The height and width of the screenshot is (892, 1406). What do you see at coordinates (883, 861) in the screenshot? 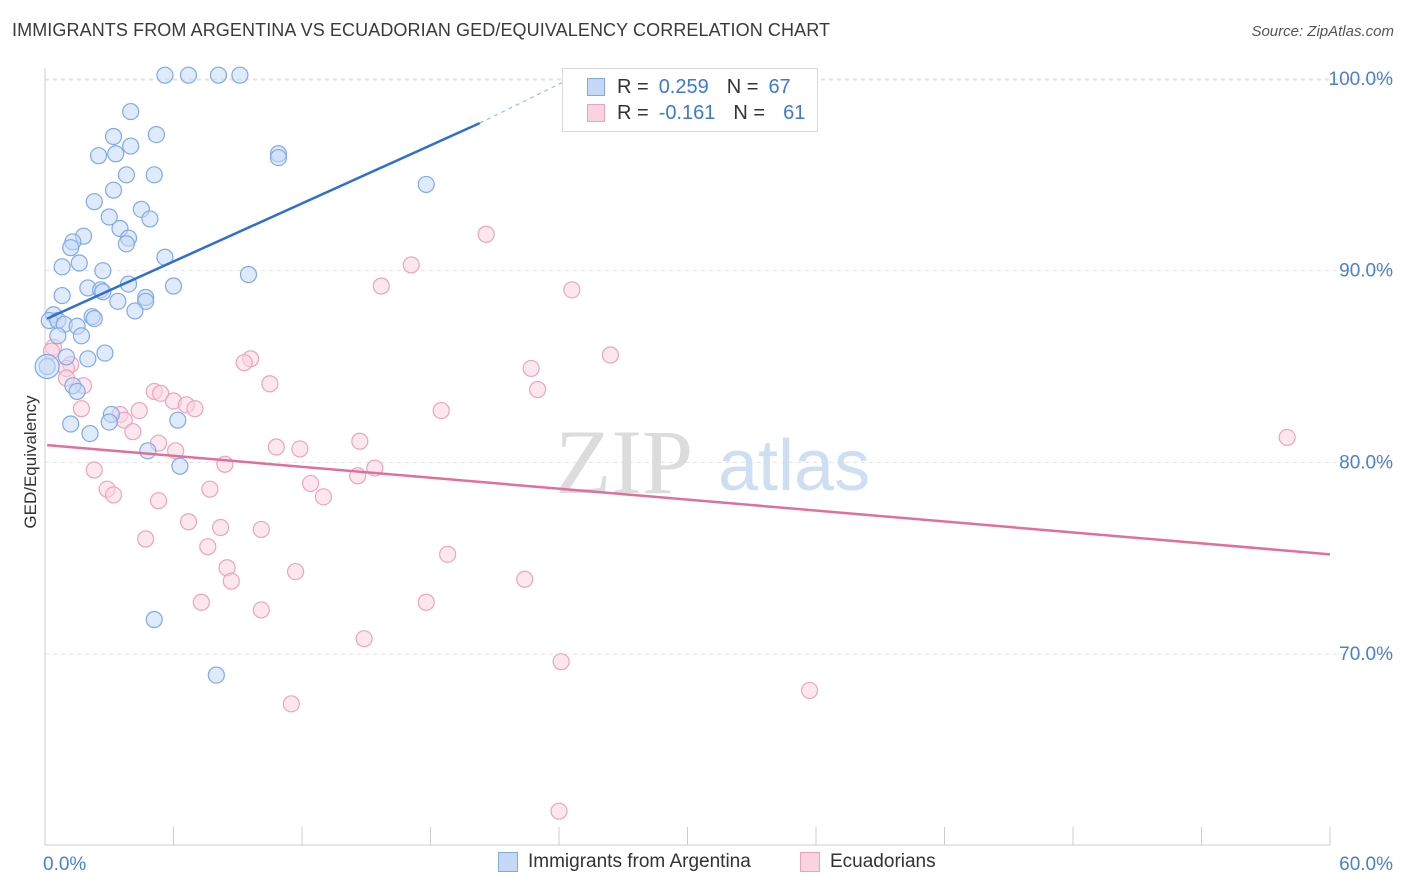
I see `series-label-ecuadorians: Ecuadorians` at bounding box center [883, 861].